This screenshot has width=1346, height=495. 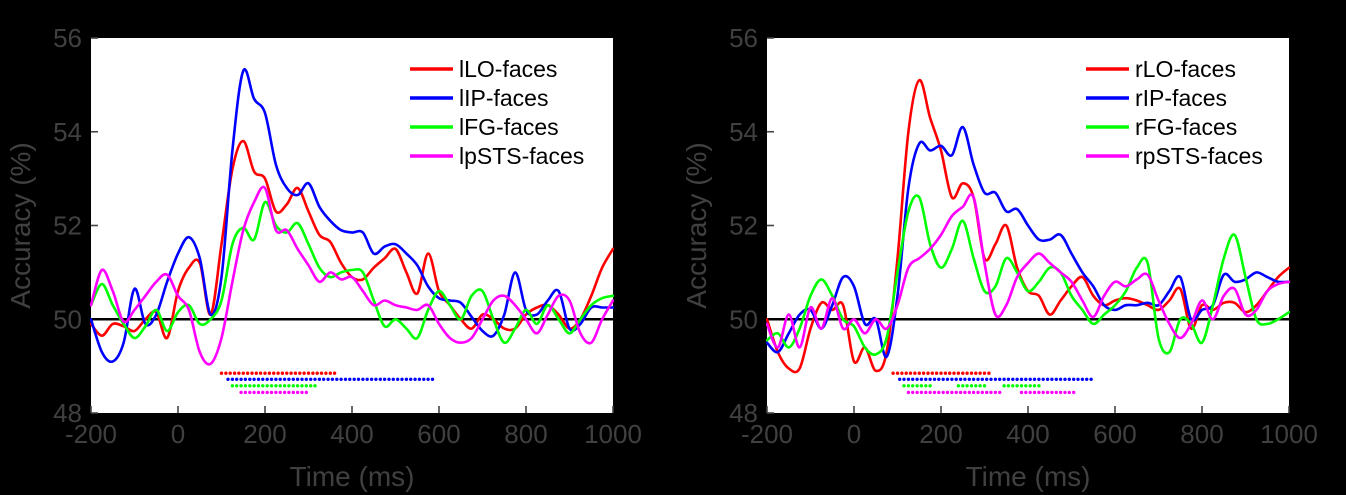 I want to click on legend-item-rFG-faces: rFG-faces, so click(x=1161, y=127).